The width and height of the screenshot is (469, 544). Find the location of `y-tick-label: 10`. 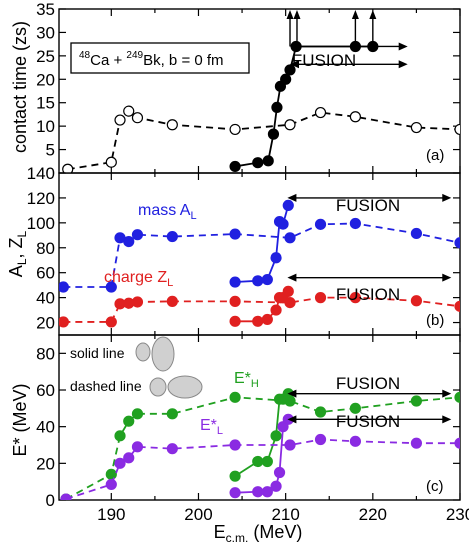

y-tick-label: 10 is located at coordinates (45, 126).